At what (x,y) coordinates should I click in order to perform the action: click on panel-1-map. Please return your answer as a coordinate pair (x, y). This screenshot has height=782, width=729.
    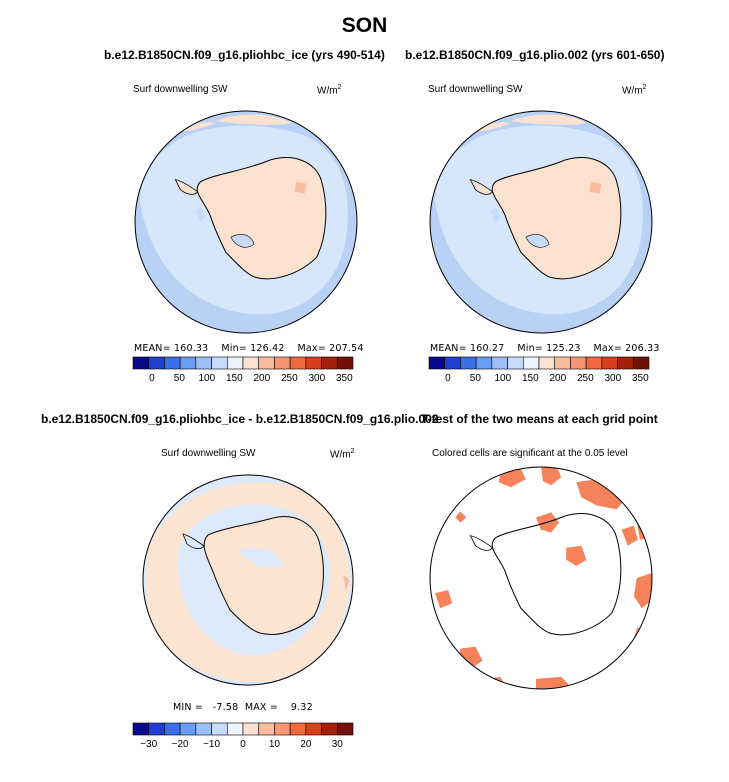
    Looking at the image, I should click on (246, 222).